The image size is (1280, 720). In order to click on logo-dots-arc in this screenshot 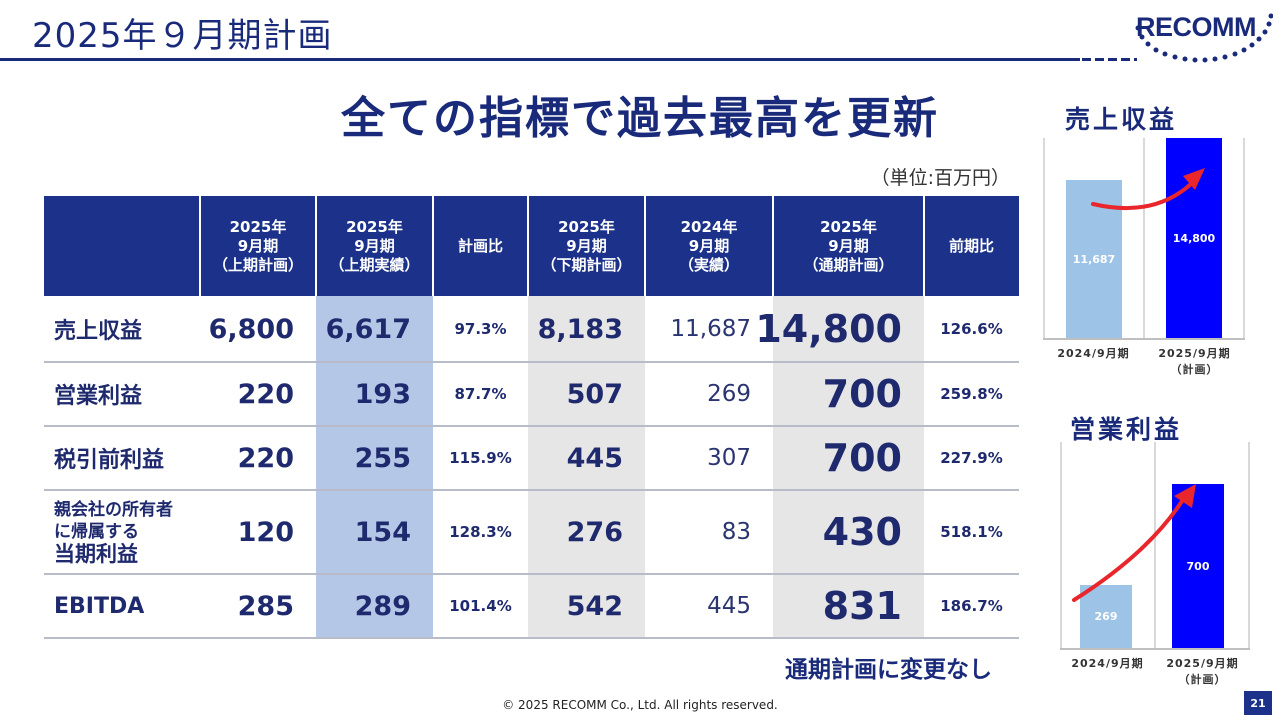, I will do `click(1204, 38)`.